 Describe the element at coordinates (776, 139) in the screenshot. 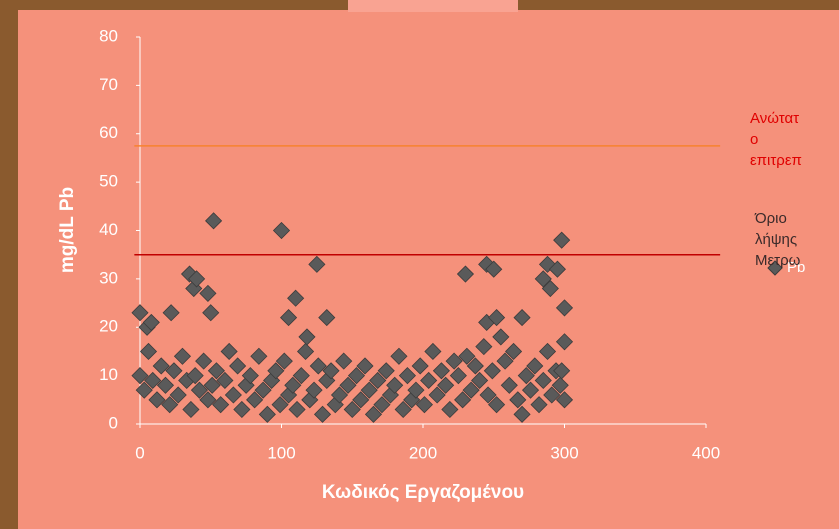

I see `legend-entry: Ανώτατ ο επιτρεπ` at that location.